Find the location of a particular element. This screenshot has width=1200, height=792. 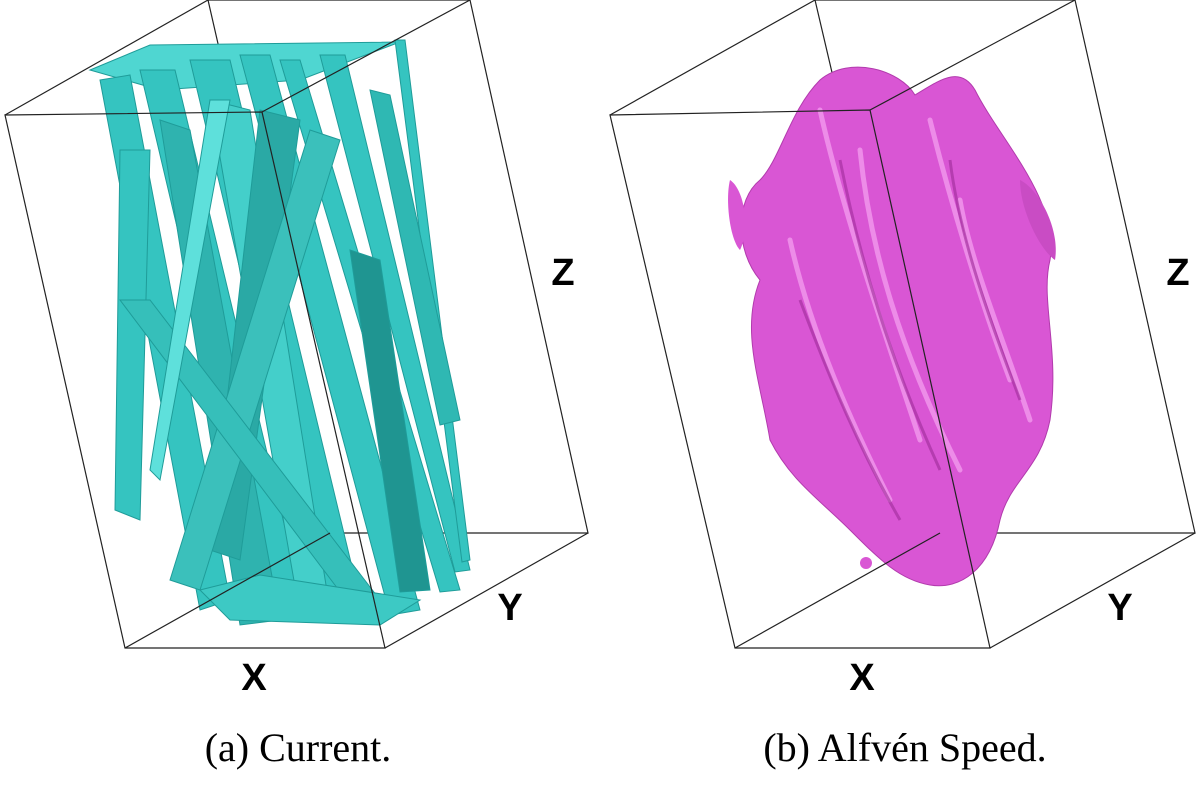

caption: (b) Alfvén Speed. is located at coordinates (904, 747).